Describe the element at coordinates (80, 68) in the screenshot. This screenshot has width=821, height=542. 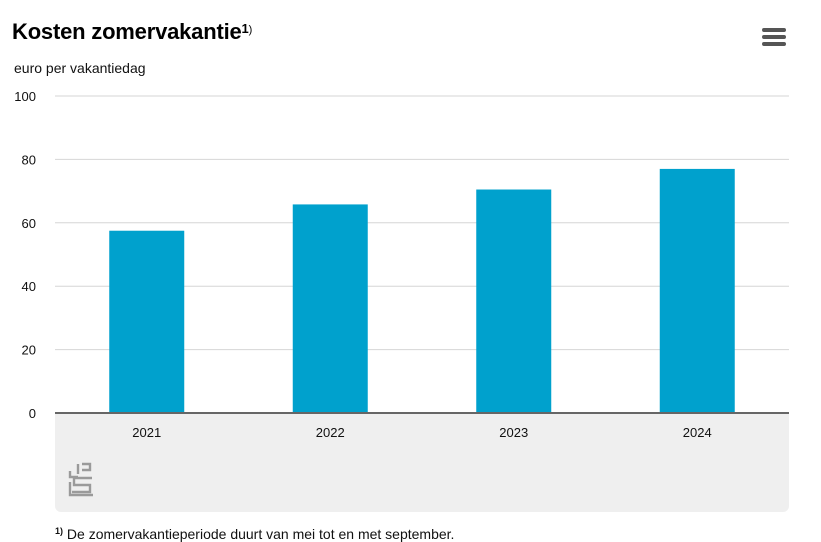
I see `chart-subtitle: euro per vakantiedag` at that location.